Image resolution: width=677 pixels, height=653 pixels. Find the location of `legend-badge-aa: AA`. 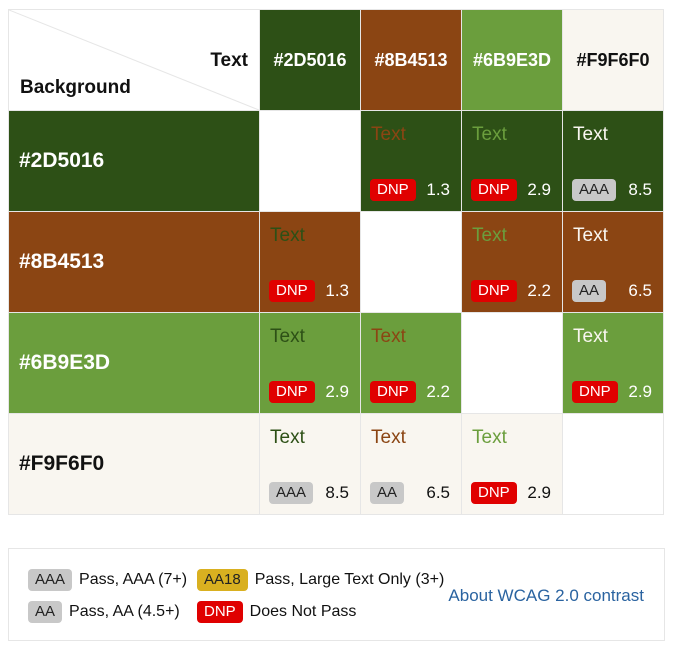

legend-badge-aa: AA is located at coordinates (45, 612).